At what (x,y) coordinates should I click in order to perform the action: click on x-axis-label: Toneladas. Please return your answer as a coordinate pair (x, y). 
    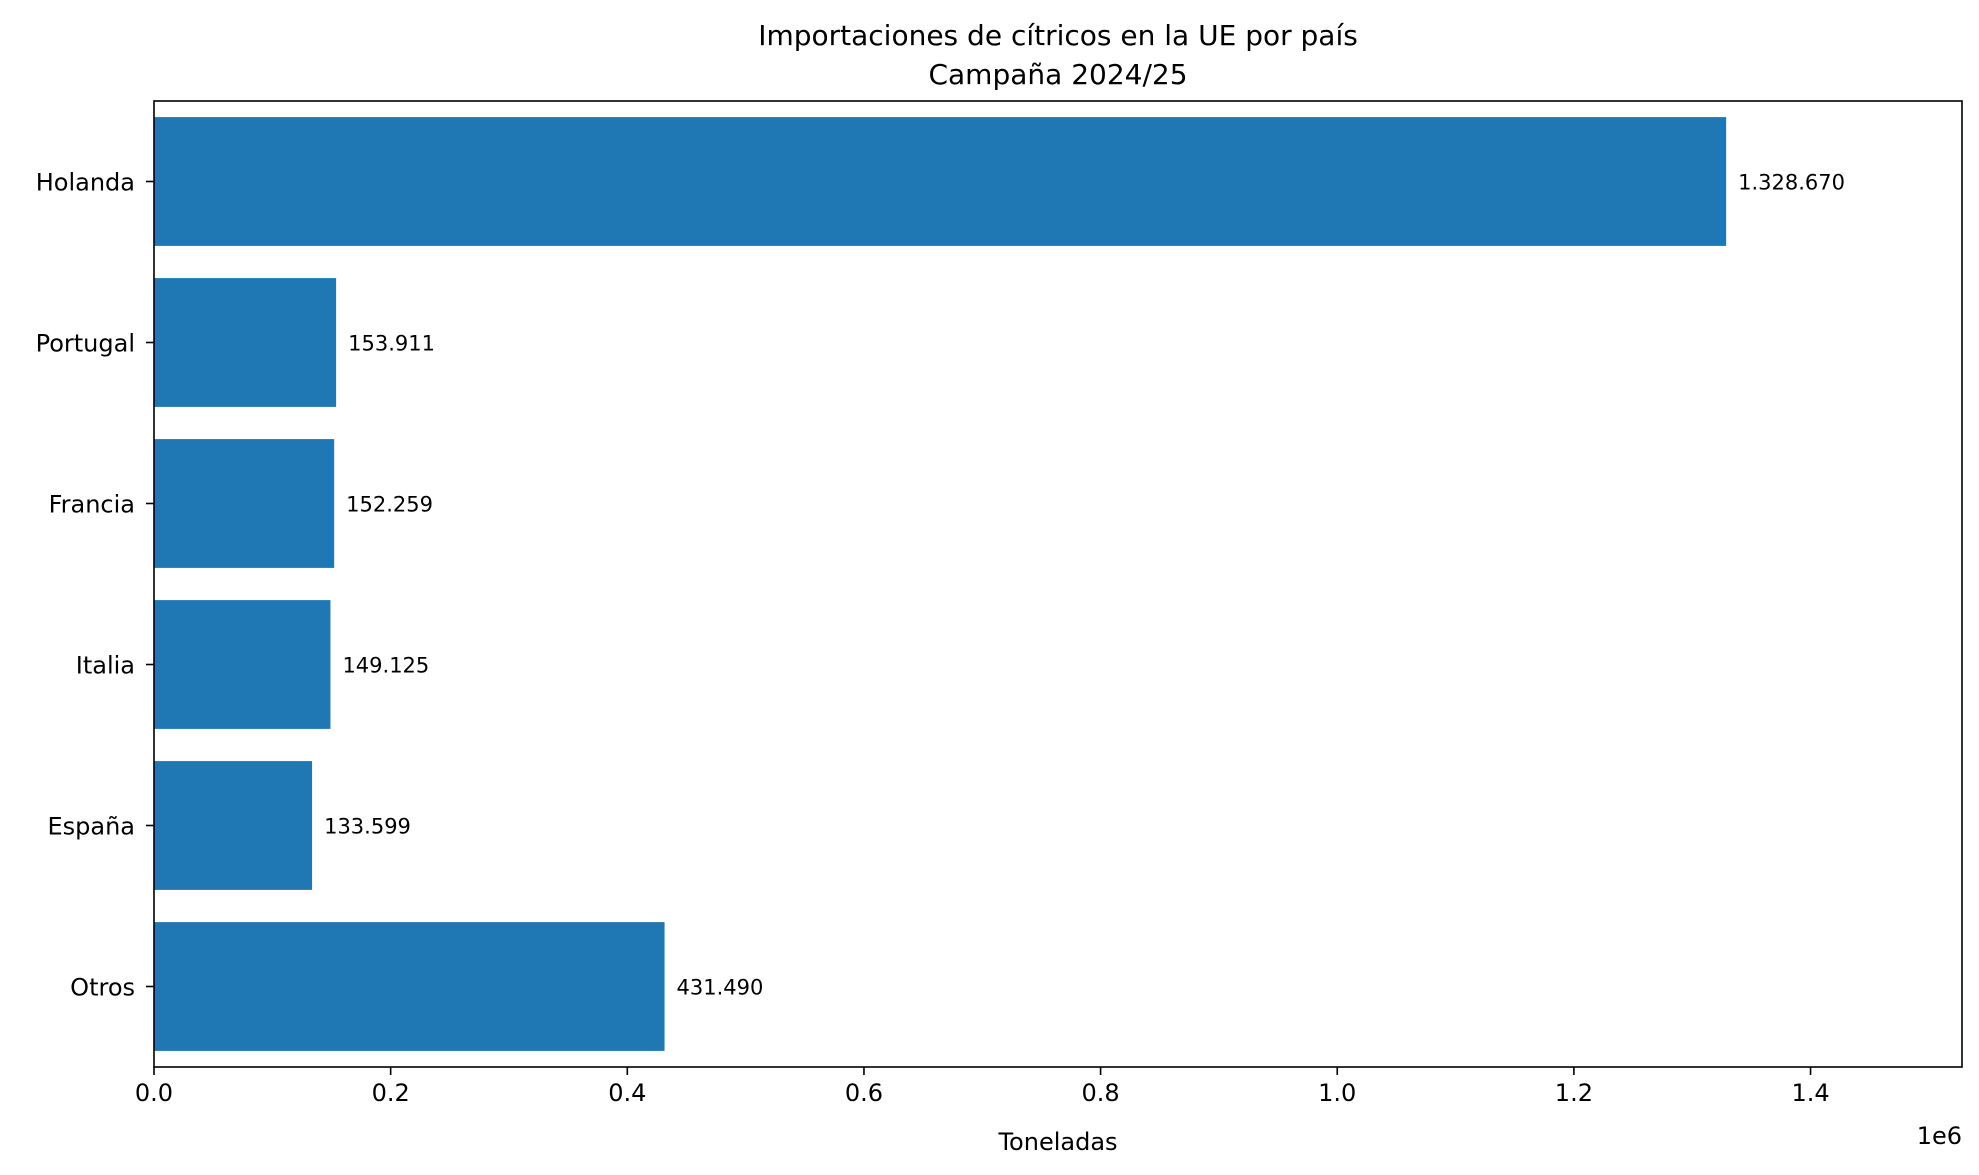
    Looking at the image, I should click on (1057, 1142).